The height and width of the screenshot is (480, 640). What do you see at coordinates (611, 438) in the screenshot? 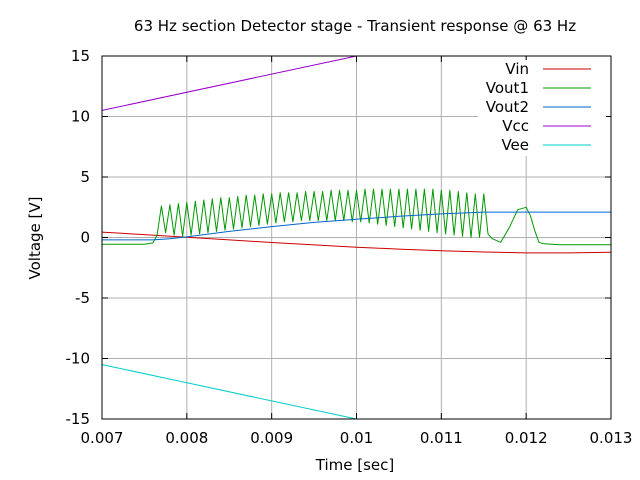
I see `x-tick-label: 0.013` at bounding box center [611, 438].